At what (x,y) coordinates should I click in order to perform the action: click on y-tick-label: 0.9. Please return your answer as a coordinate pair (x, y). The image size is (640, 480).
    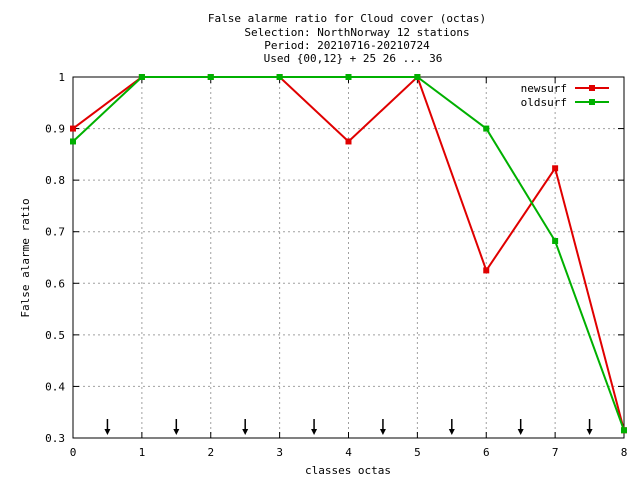
    Looking at the image, I should click on (55, 129).